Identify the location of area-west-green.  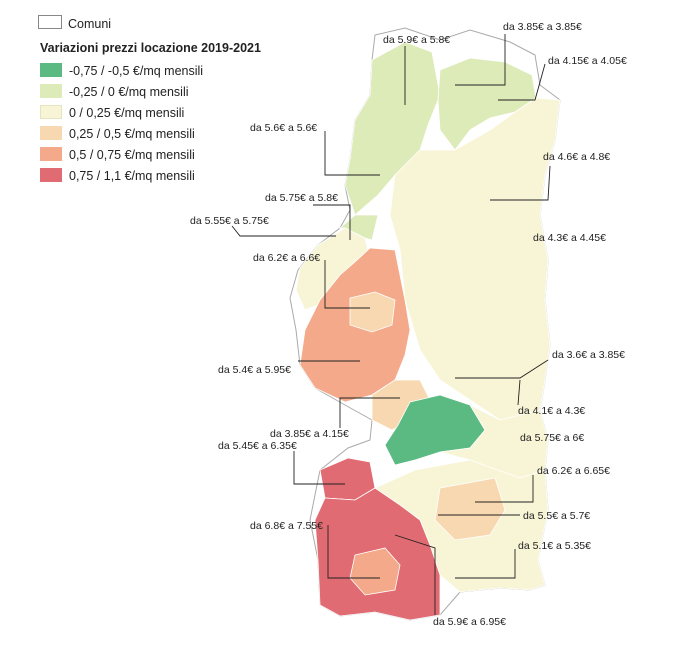
(358, 227).